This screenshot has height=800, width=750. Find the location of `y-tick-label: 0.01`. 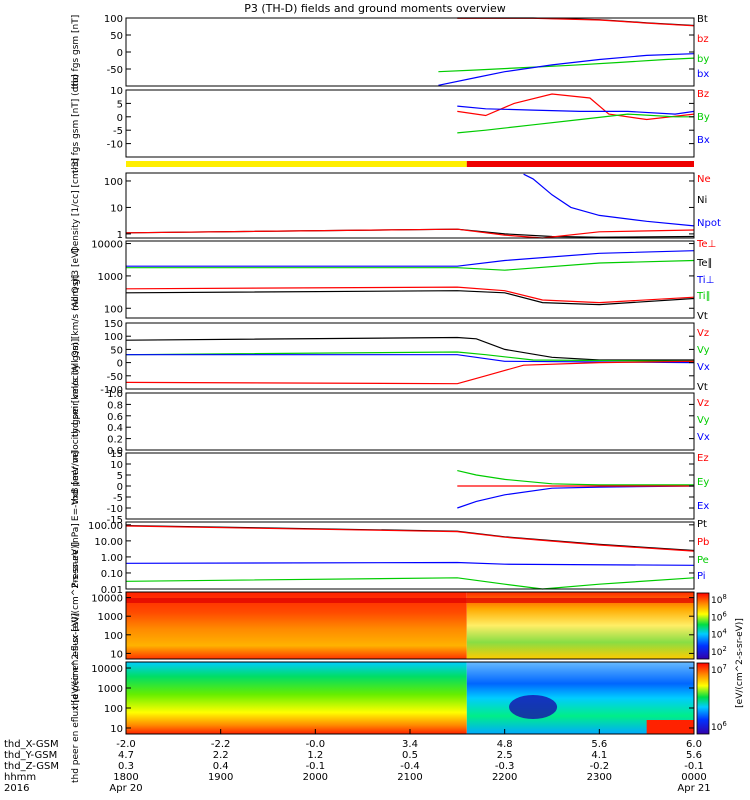

y-tick-label: 0.01 is located at coordinates (112, 590).